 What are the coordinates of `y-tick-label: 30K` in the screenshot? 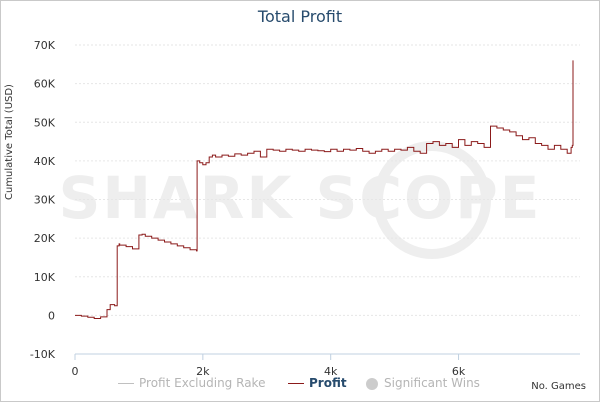 It's located at (45, 200).